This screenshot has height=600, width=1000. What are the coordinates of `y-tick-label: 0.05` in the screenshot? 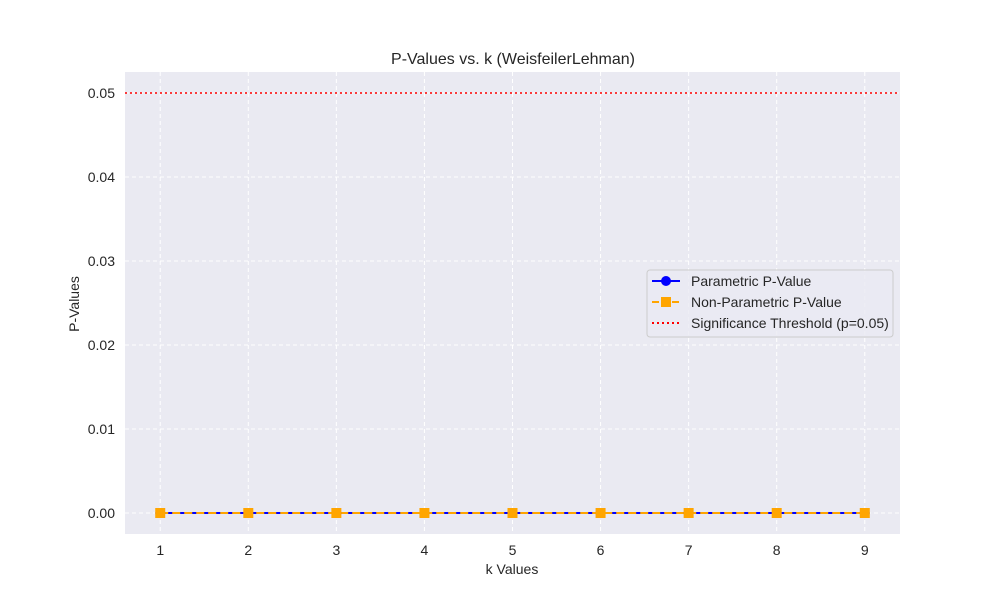 It's located at (101, 93).